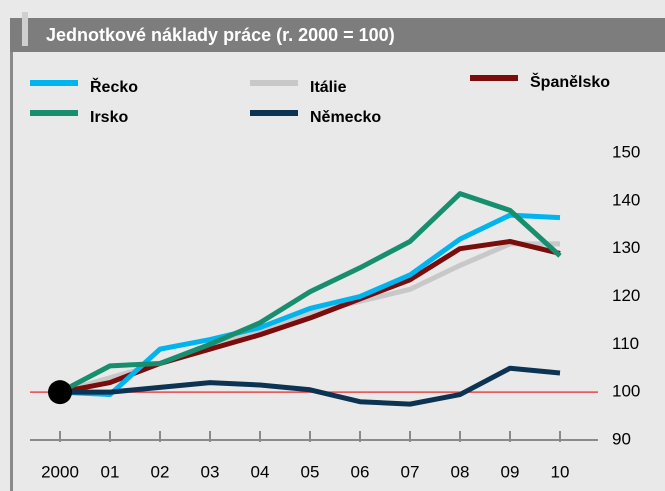 This screenshot has height=491, width=665. I want to click on y-tick-label: 110, so click(625, 343).